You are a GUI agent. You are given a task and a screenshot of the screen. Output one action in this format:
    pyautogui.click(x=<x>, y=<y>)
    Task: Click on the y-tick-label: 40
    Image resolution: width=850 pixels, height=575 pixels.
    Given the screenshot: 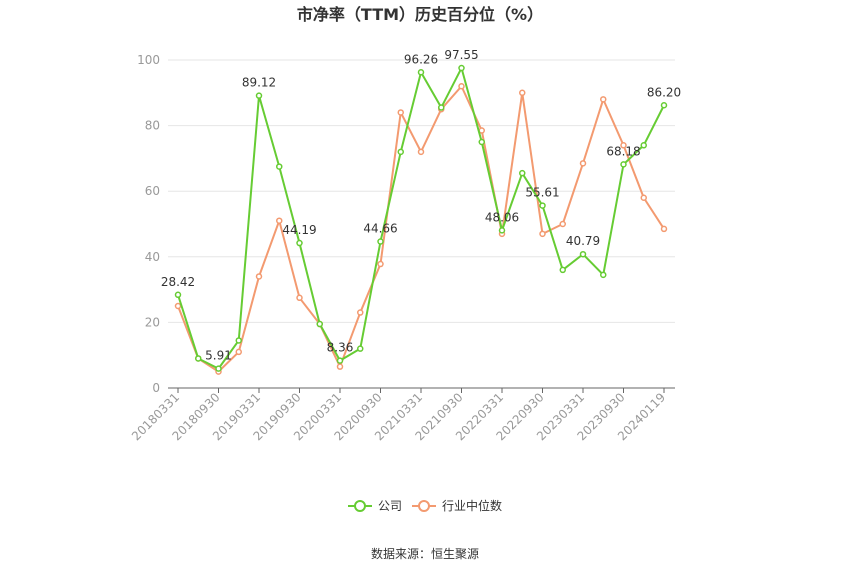 What is the action you would take?
    pyautogui.click(x=152, y=257)
    